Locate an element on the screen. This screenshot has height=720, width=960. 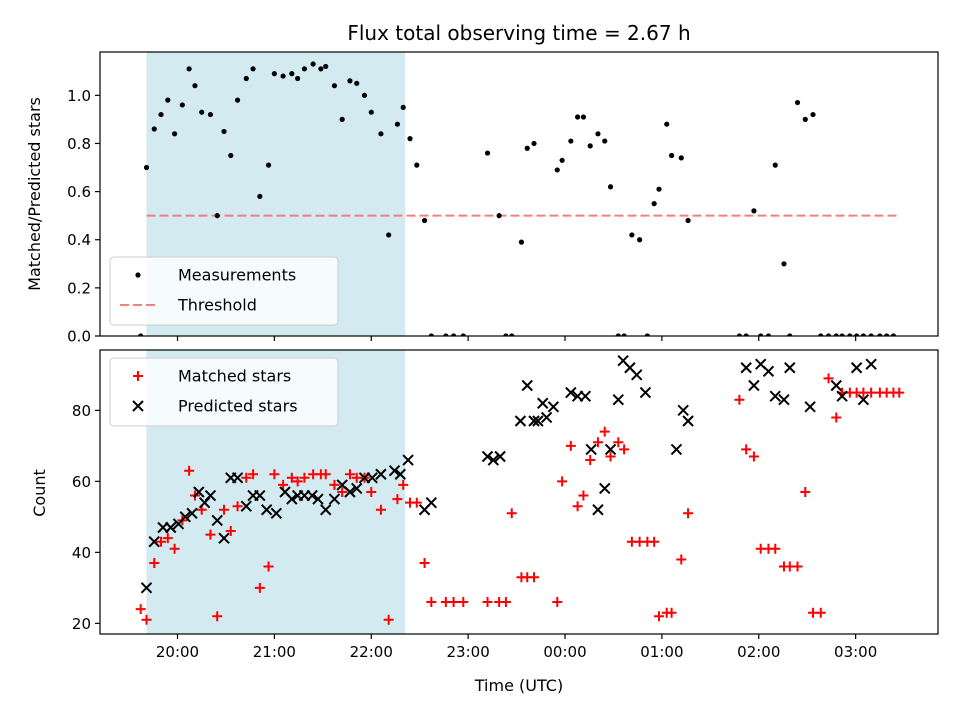
legend-box is located at coordinates (224, 392).